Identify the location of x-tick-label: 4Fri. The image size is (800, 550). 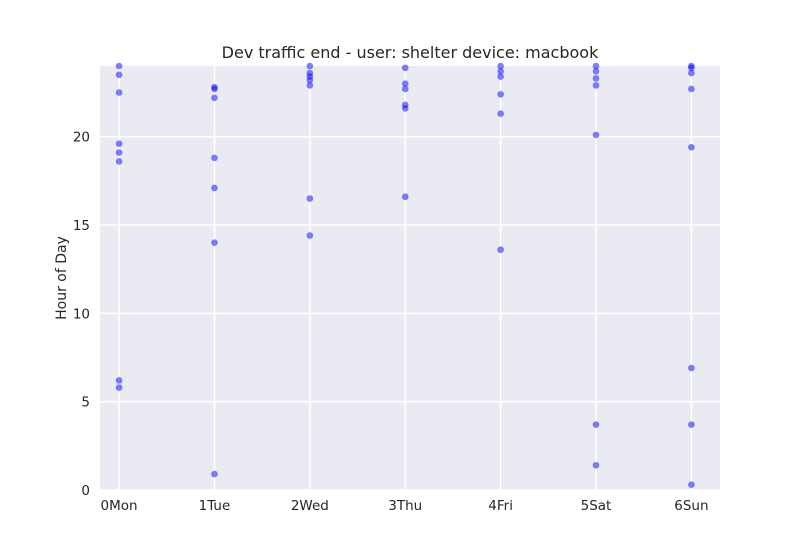
(500, 506).